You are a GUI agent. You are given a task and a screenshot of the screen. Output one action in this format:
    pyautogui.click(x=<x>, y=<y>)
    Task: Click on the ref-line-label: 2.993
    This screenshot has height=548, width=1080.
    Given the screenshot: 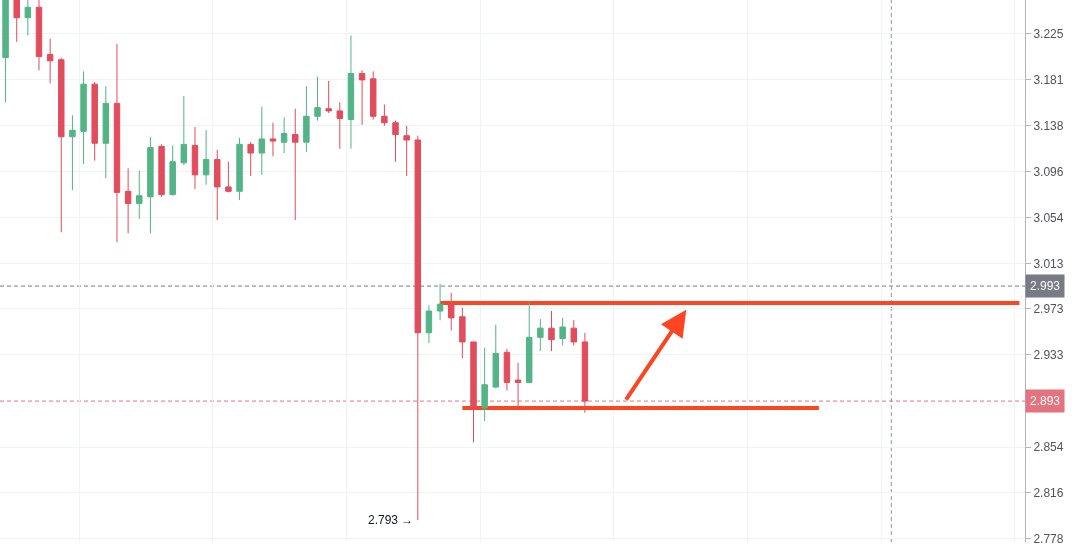 What is the action you would take?
    pyautogui.click(x=1045, y=286)
    